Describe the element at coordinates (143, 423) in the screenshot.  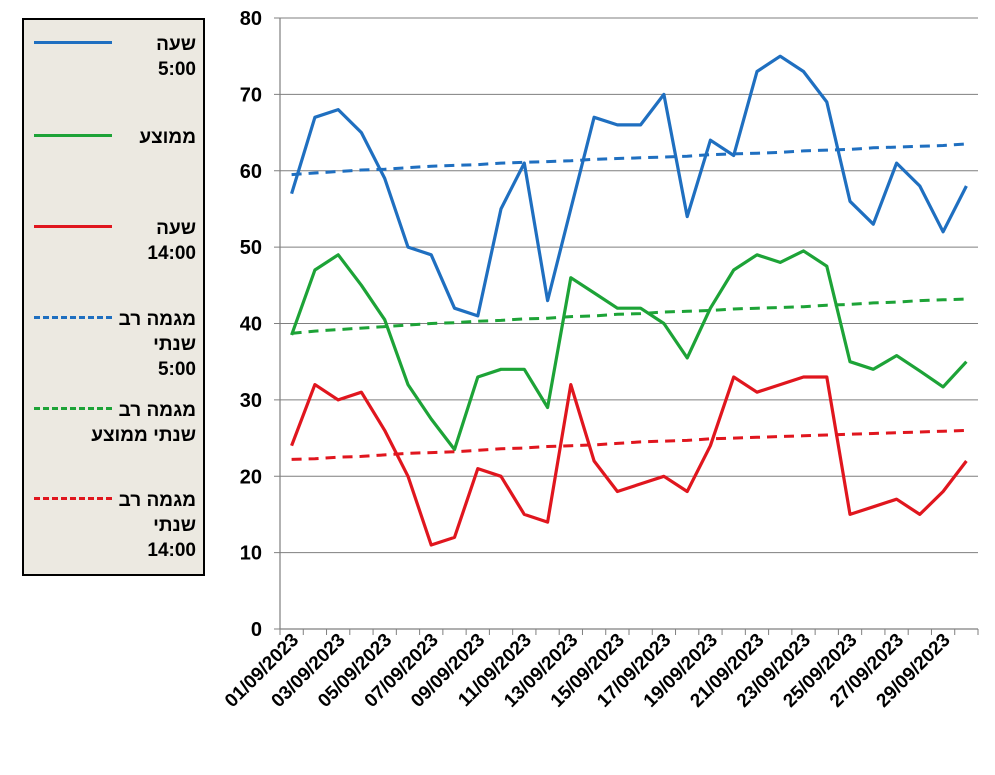
I see `legend-label: מגמה רב שנתי ממוצע` at that location.